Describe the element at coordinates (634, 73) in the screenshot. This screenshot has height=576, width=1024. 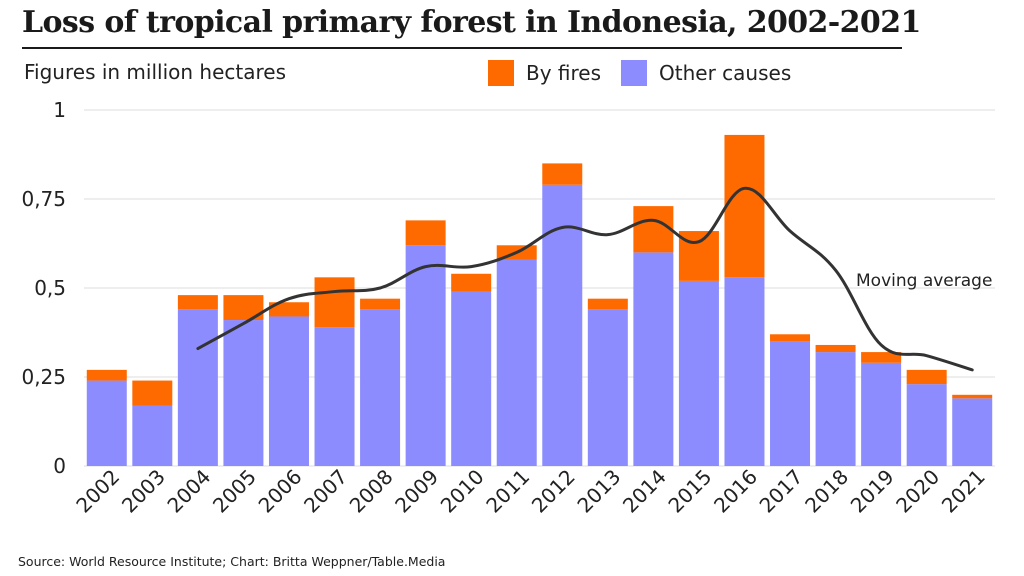
I see `legend-swatch-other` at that location.